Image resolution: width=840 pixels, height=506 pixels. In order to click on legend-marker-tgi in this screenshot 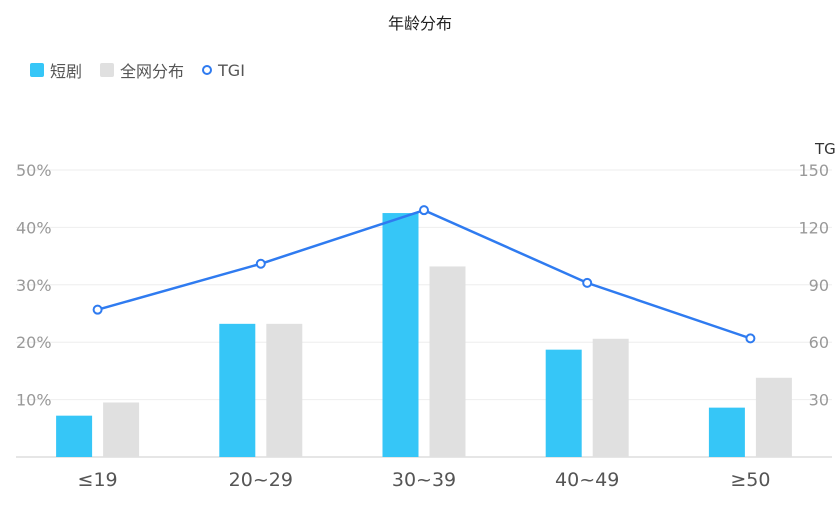, I will do `click(207, 70)`.